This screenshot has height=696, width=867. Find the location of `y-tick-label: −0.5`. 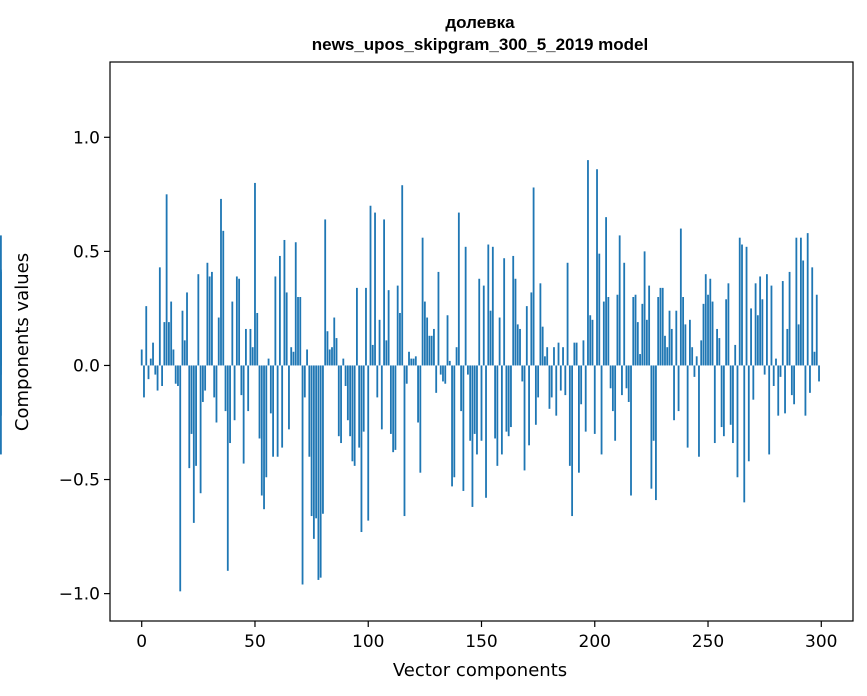

y-tick-label: −0.5 is located at coordinates (79, 481).